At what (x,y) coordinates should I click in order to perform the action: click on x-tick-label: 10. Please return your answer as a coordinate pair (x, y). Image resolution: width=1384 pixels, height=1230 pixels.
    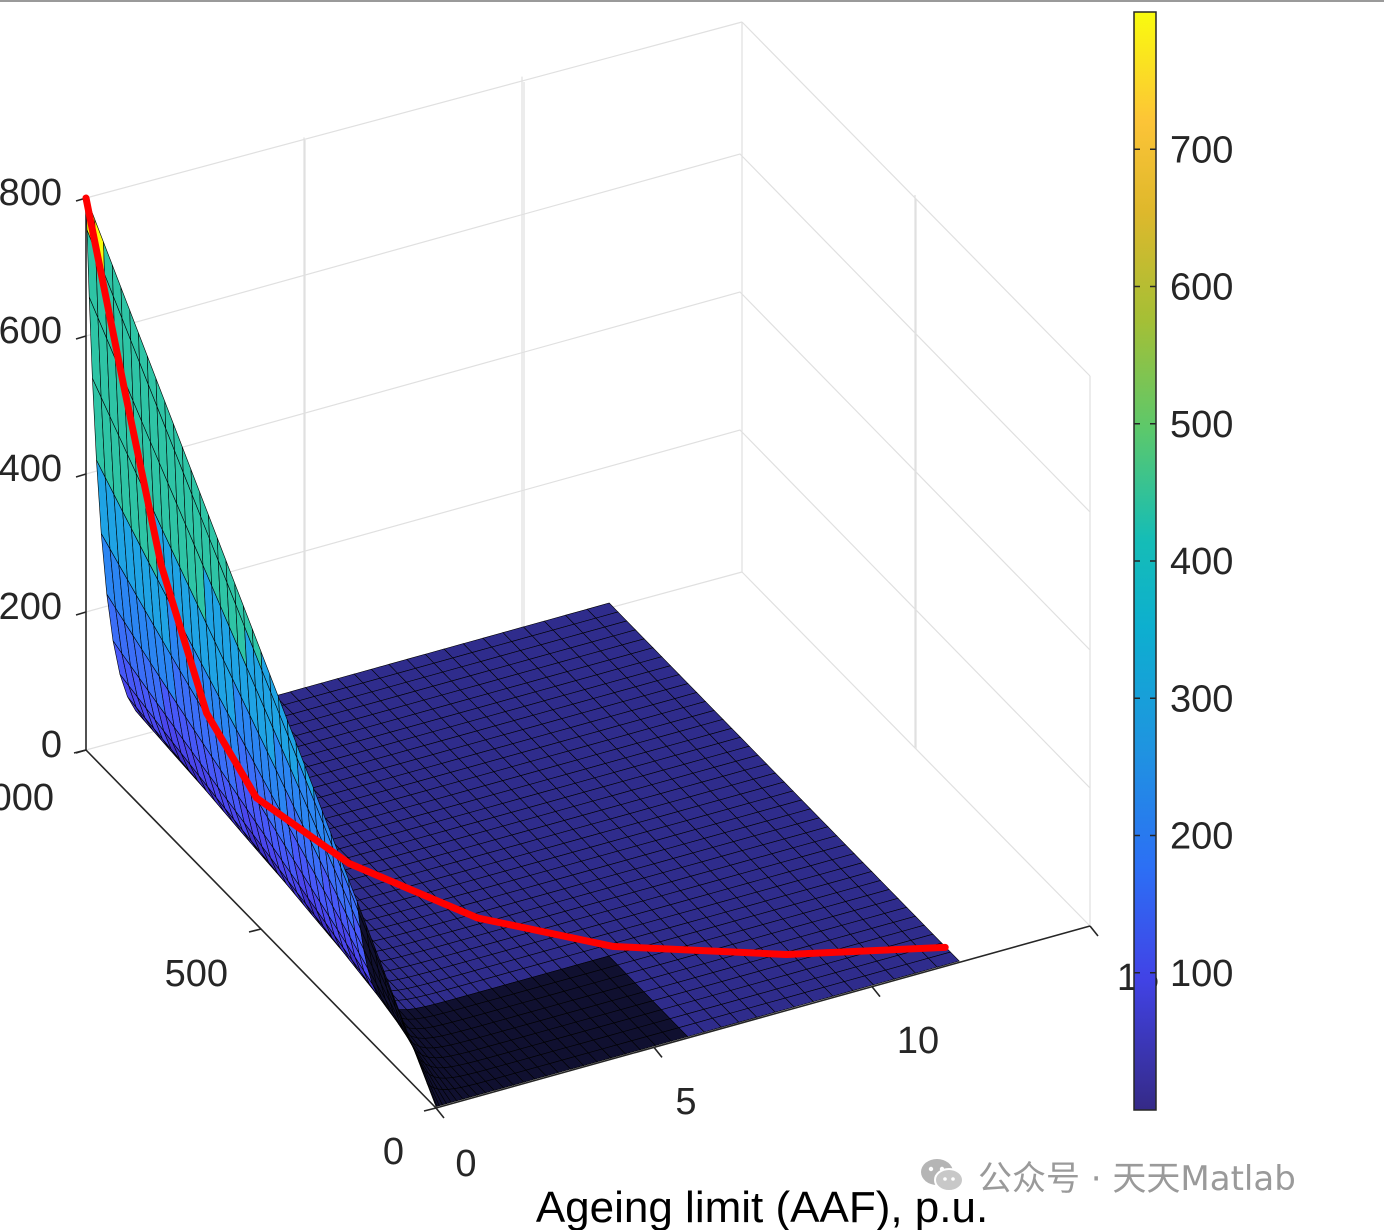
    Looking at the image, I should click on (918, 1041).